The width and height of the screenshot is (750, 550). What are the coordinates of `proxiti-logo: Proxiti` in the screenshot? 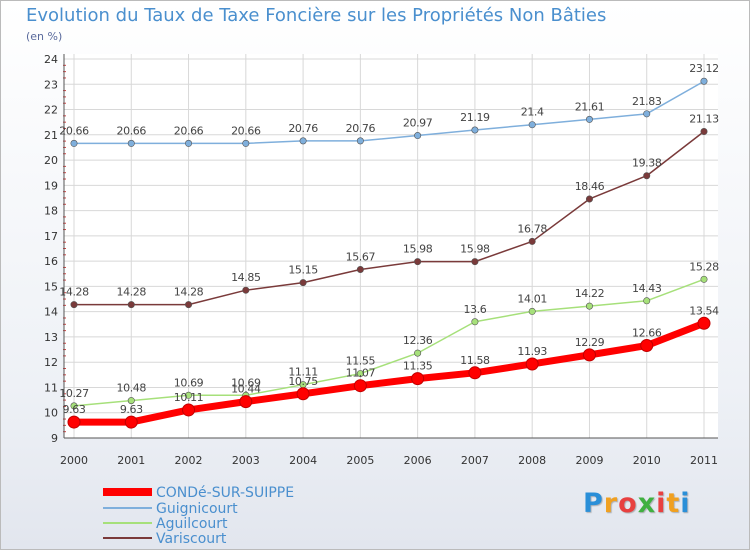 It's located at (637, 503).